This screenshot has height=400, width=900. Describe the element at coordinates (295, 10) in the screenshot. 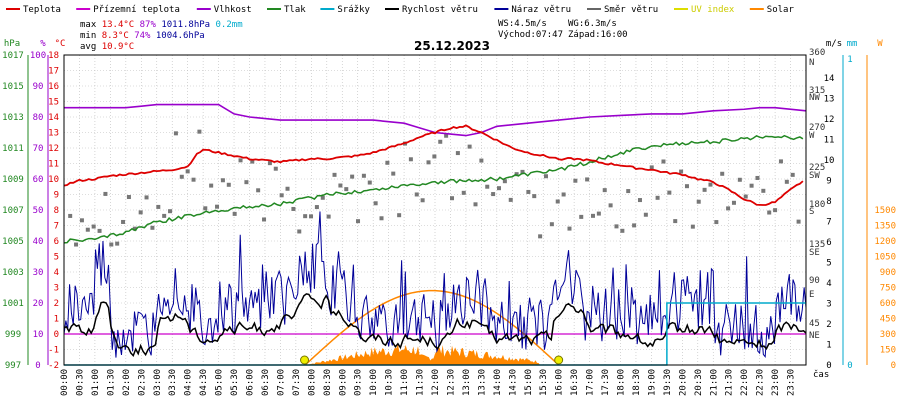

I see `legend-label: Tlak` at that location.